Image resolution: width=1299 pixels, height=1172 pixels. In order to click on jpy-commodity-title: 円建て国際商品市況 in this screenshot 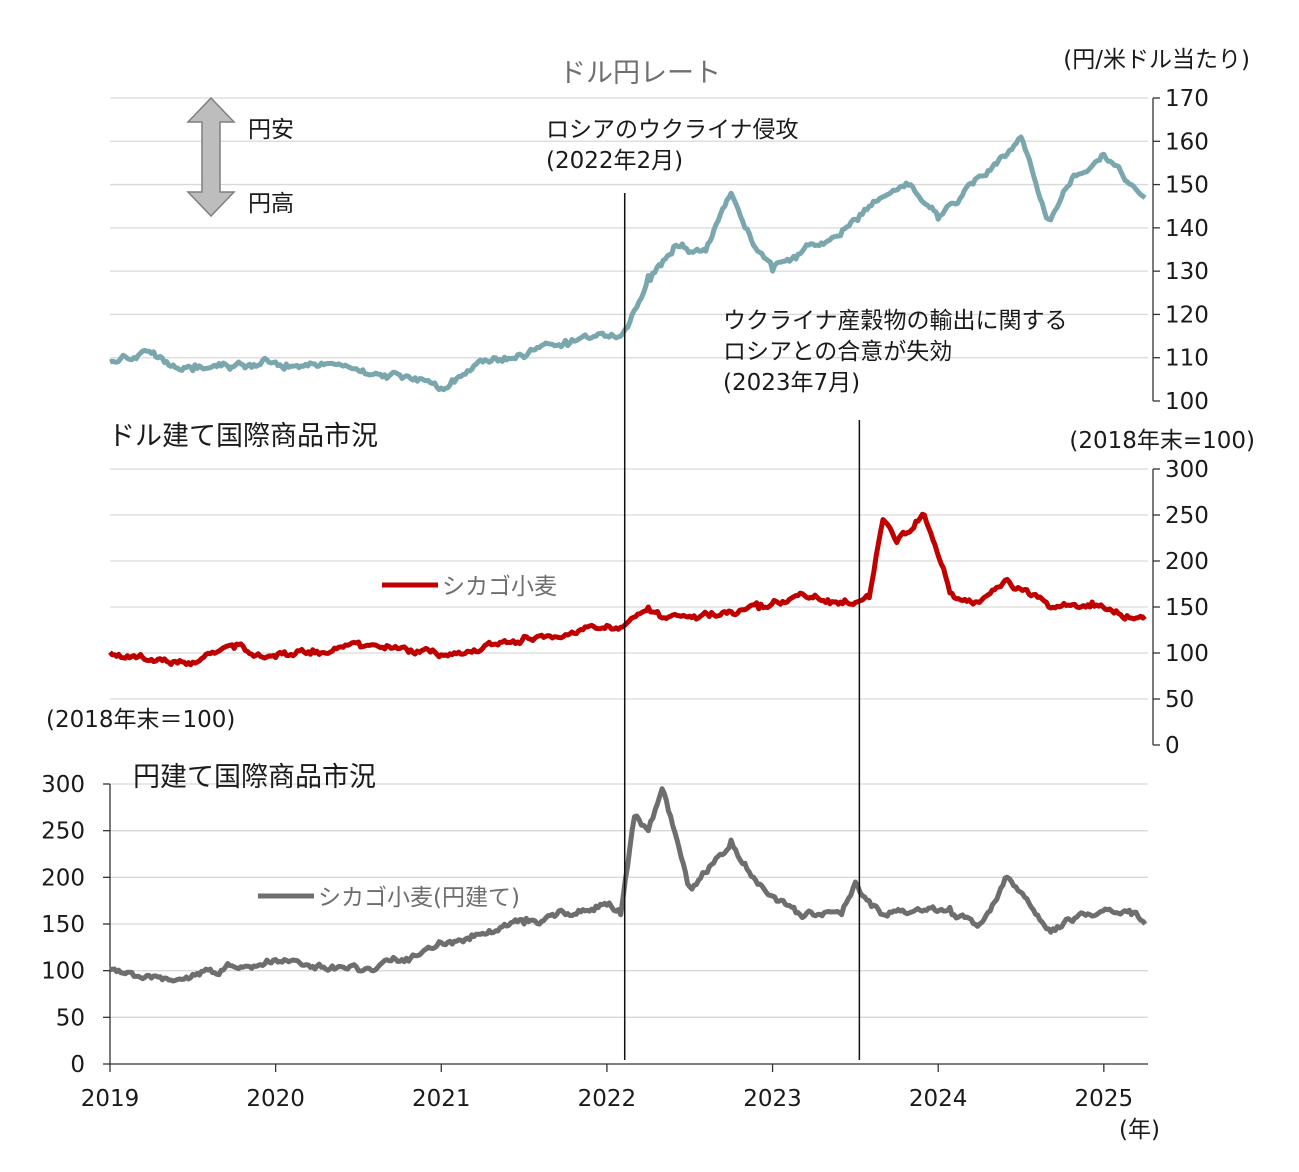, I will do `click(254, 777)`.